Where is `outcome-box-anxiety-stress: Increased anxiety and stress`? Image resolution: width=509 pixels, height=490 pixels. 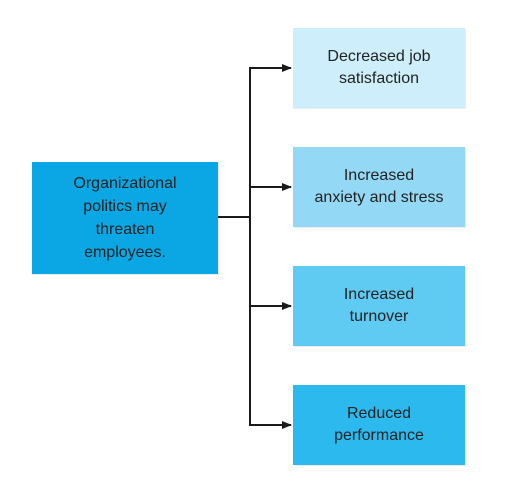 outcome-box-anxiety-stress: Increased anxiety and stress is located at coordinates (379, 187).